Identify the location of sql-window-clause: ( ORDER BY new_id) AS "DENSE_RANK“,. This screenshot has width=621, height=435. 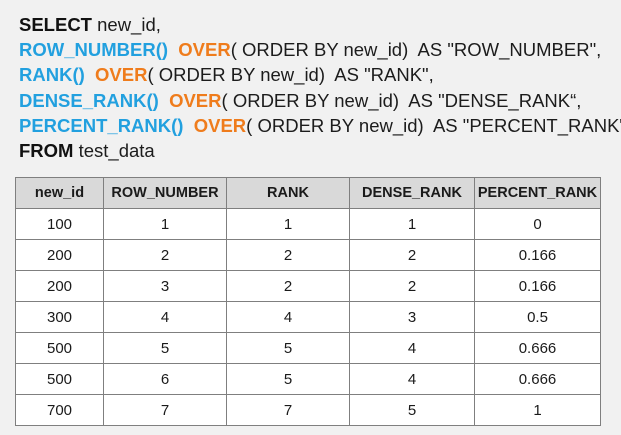
(401, 100).